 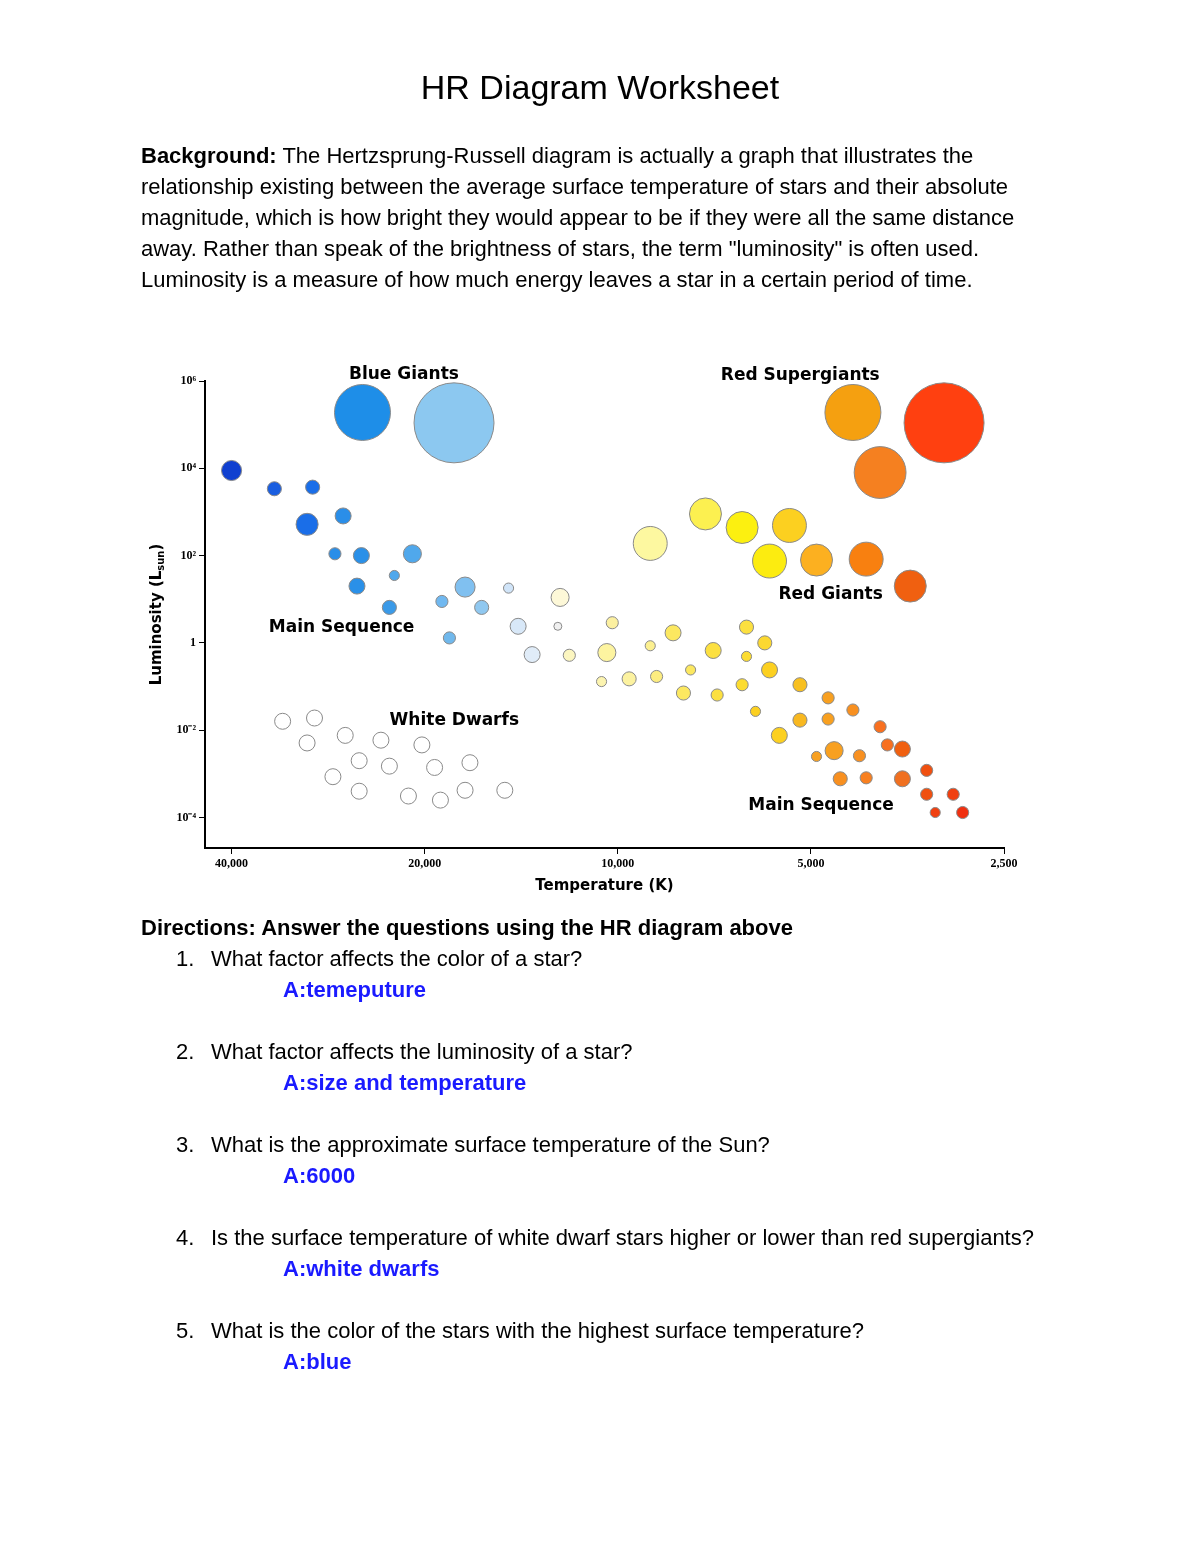 I want to click on text: A:temeputure, so click(x=354, y=990).